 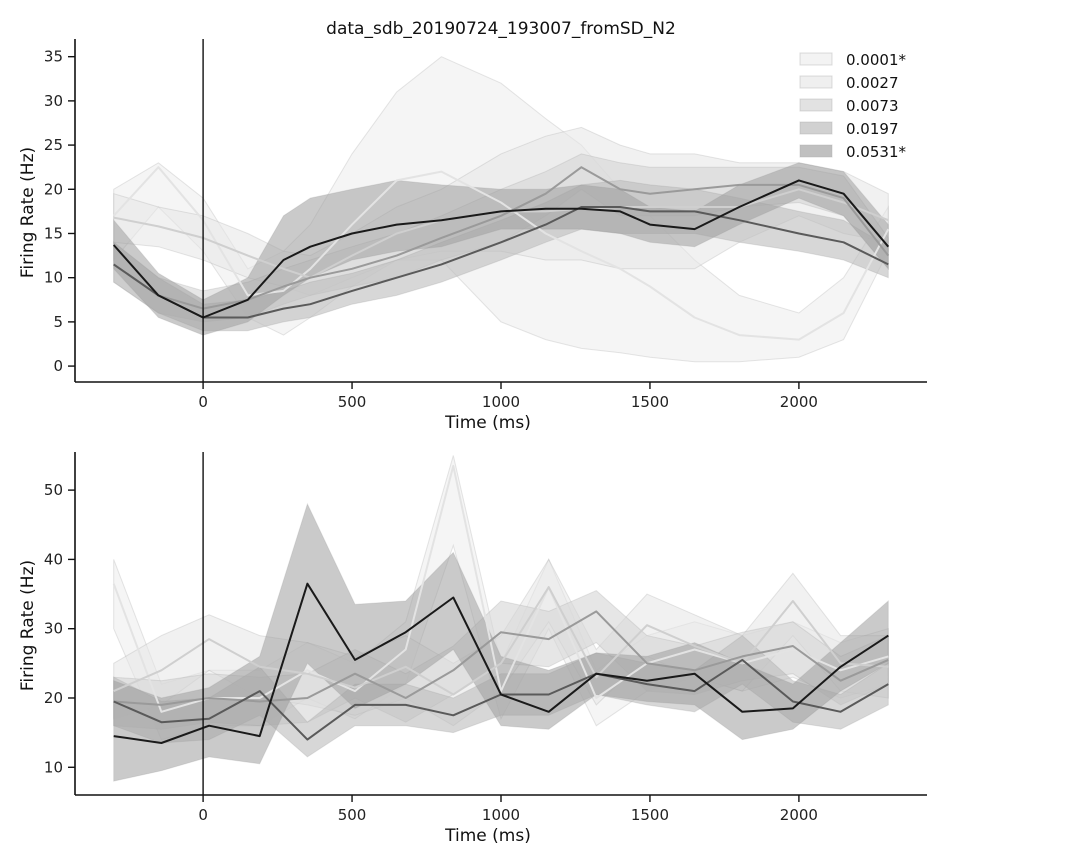 What do you see at coordinates (872, 106) in the screenshot?
I see `legend-label-3: 0.0073` at bounding box center [872, 106].